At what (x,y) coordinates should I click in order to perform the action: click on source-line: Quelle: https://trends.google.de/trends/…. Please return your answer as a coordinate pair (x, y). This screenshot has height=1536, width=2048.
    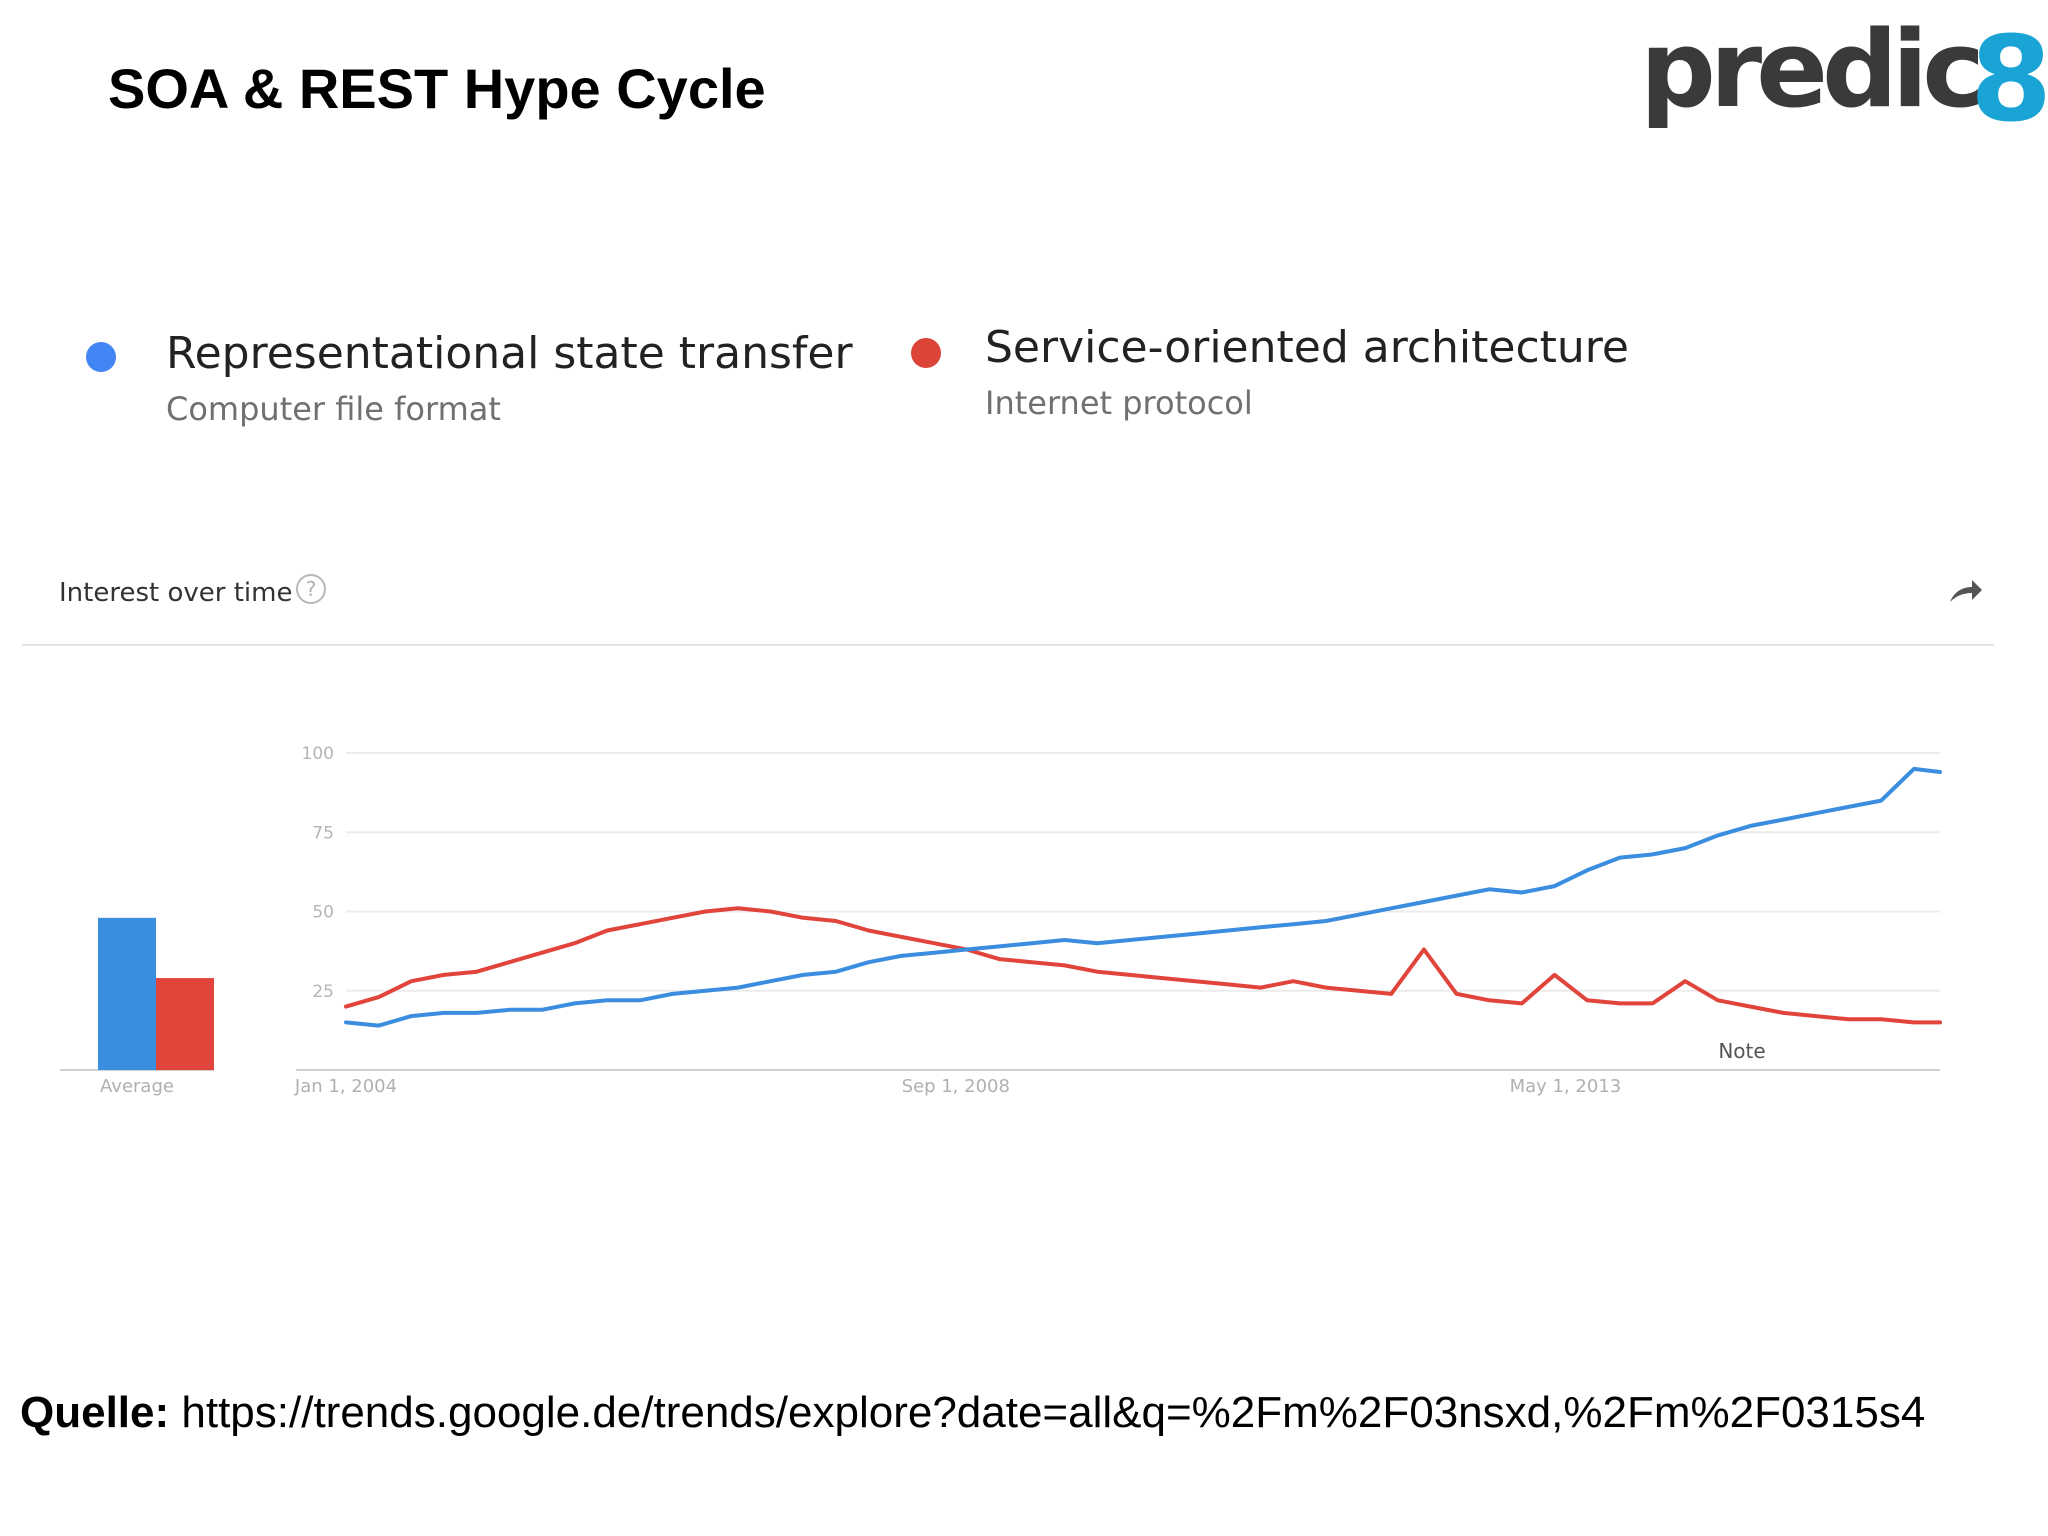
    Looking at the image, I should click on (972, 1413).